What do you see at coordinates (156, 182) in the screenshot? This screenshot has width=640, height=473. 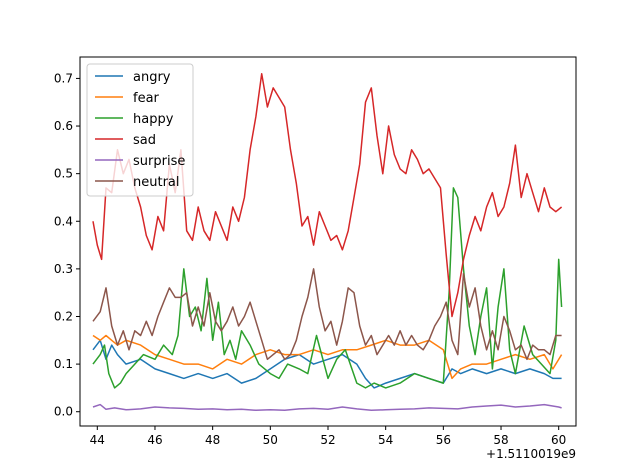 I see `legend-label-neutral: neutral` at bounding box center [156, 182].